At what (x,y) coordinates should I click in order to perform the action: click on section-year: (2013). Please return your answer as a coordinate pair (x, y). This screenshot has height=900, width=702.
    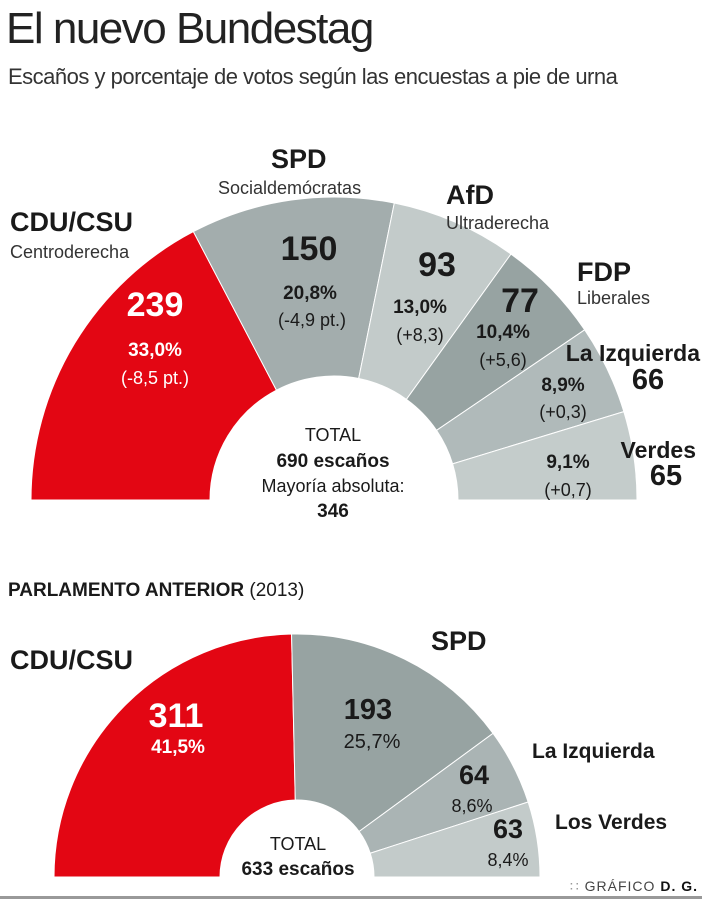
    Looking at the image, I should click on (277, 590).